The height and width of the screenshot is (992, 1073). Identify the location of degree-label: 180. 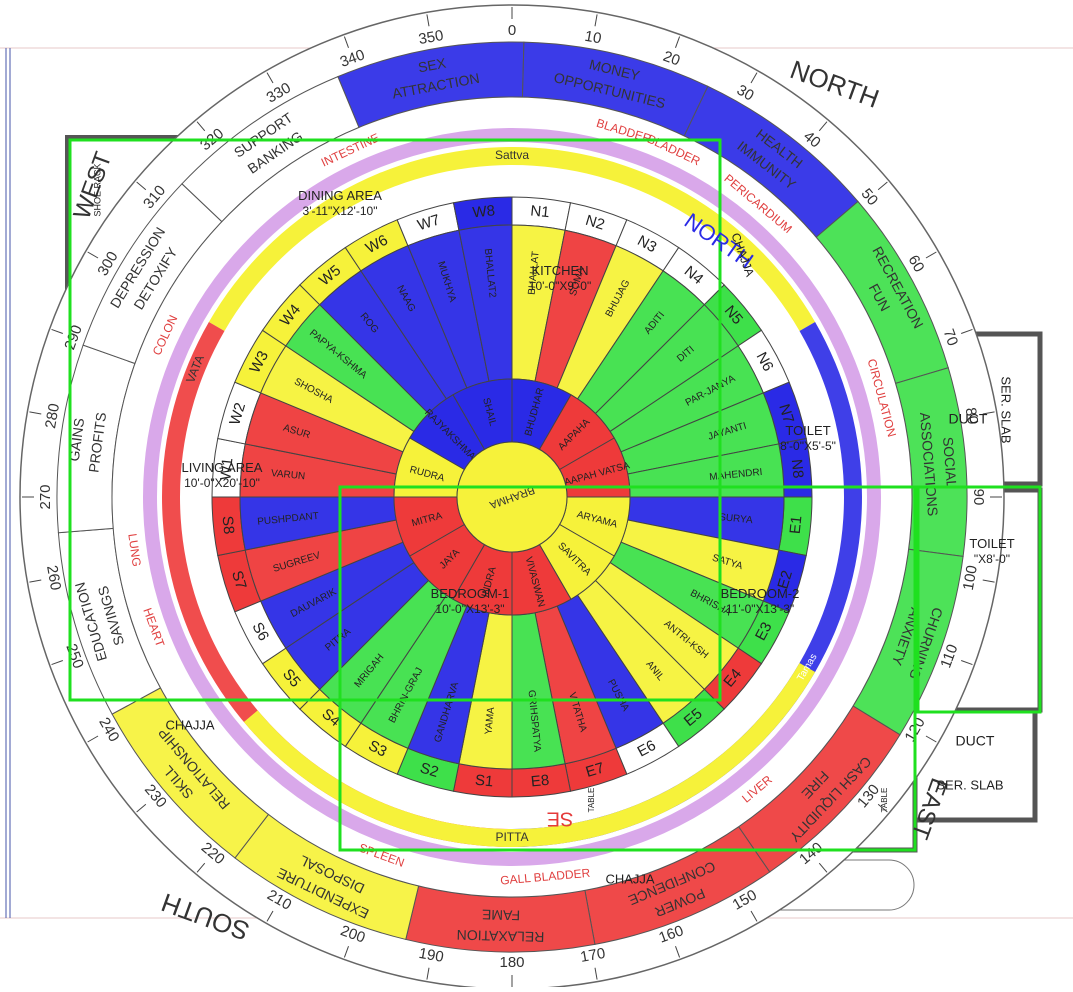
(511, 962).